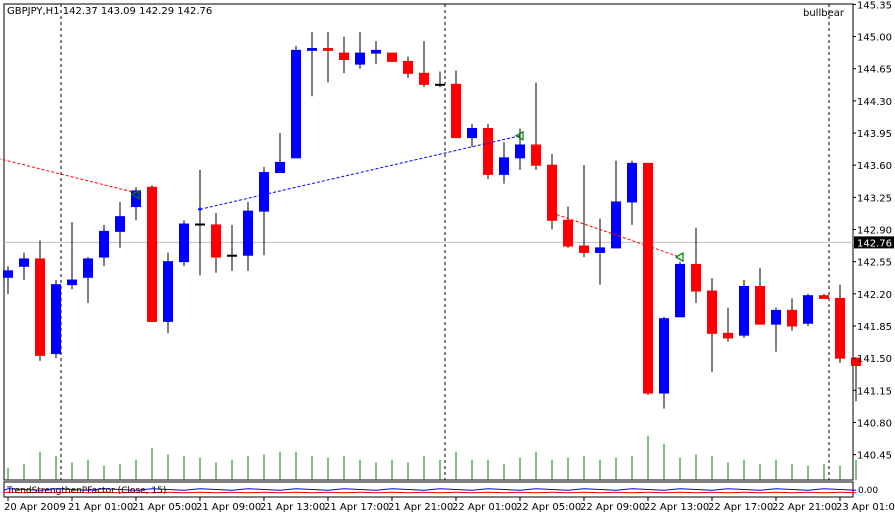 The width and height of the screenshot is (895, 519). What do you see at coordinates (874, 38) in the screenshot?
I see `y-tick-label: 145.00` at bounding box center [874, 38].